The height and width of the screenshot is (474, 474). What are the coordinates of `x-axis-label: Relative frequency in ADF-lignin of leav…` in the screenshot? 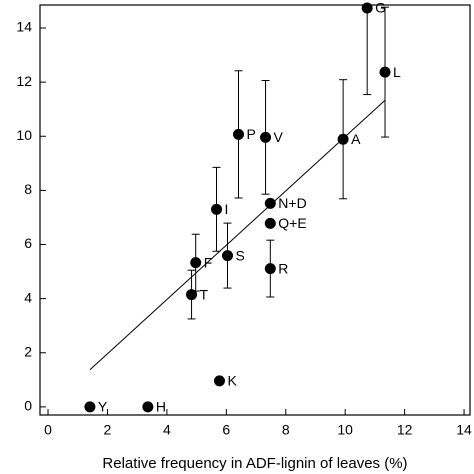 It's located at (254, 463).